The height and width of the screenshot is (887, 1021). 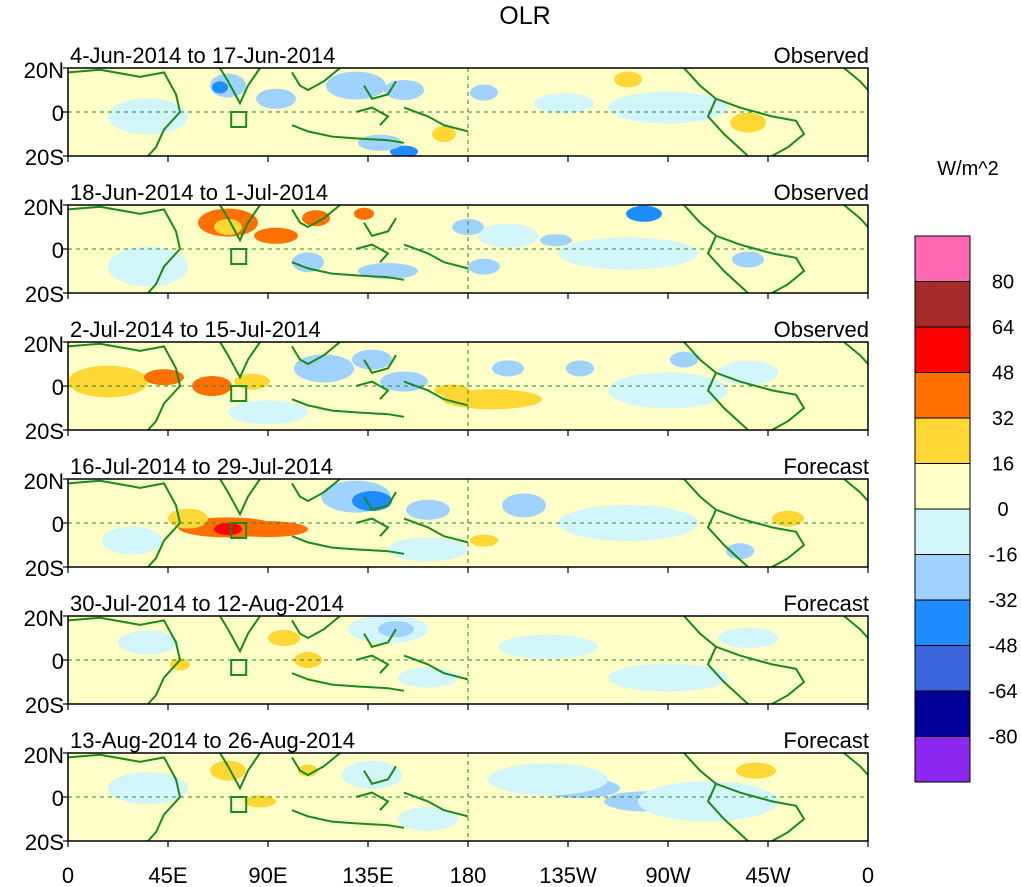 What do you see at coordinates (446, 380) in the screenshot?
I see `panel-3: 20N 0 20S 2-Jul-2014 to 15-Jul-2014 Observed` at bounding box center [446, 380].